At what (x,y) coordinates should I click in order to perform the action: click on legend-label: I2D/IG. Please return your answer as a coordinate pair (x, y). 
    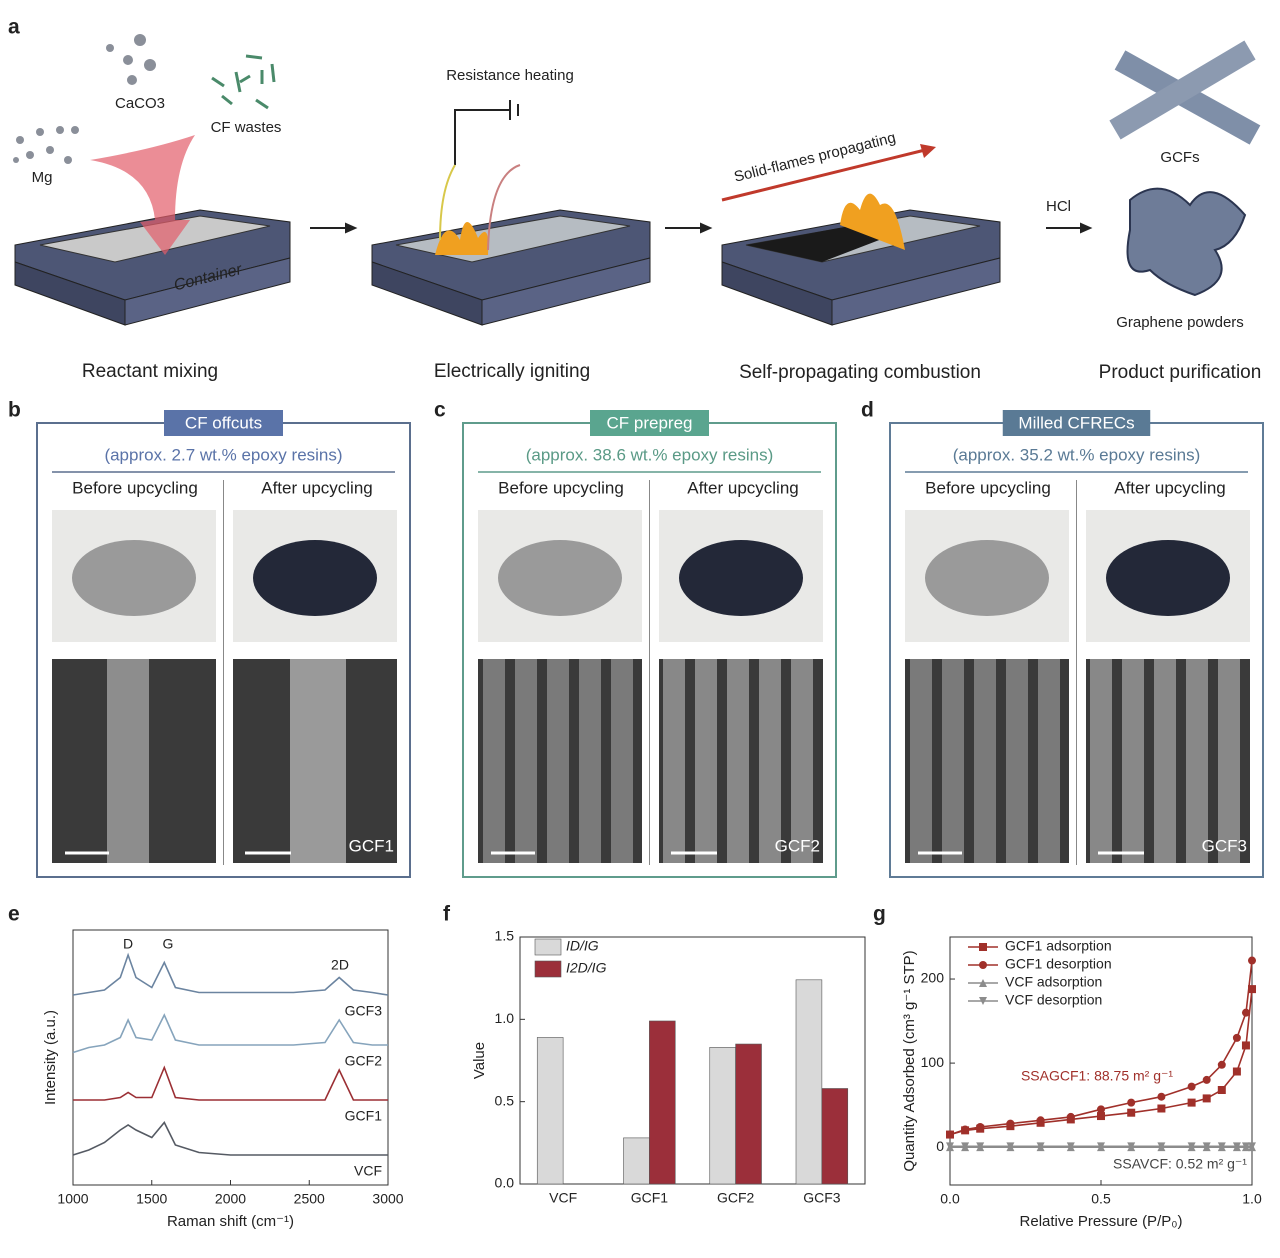
    Looking at the image, I should click on (586, 968).